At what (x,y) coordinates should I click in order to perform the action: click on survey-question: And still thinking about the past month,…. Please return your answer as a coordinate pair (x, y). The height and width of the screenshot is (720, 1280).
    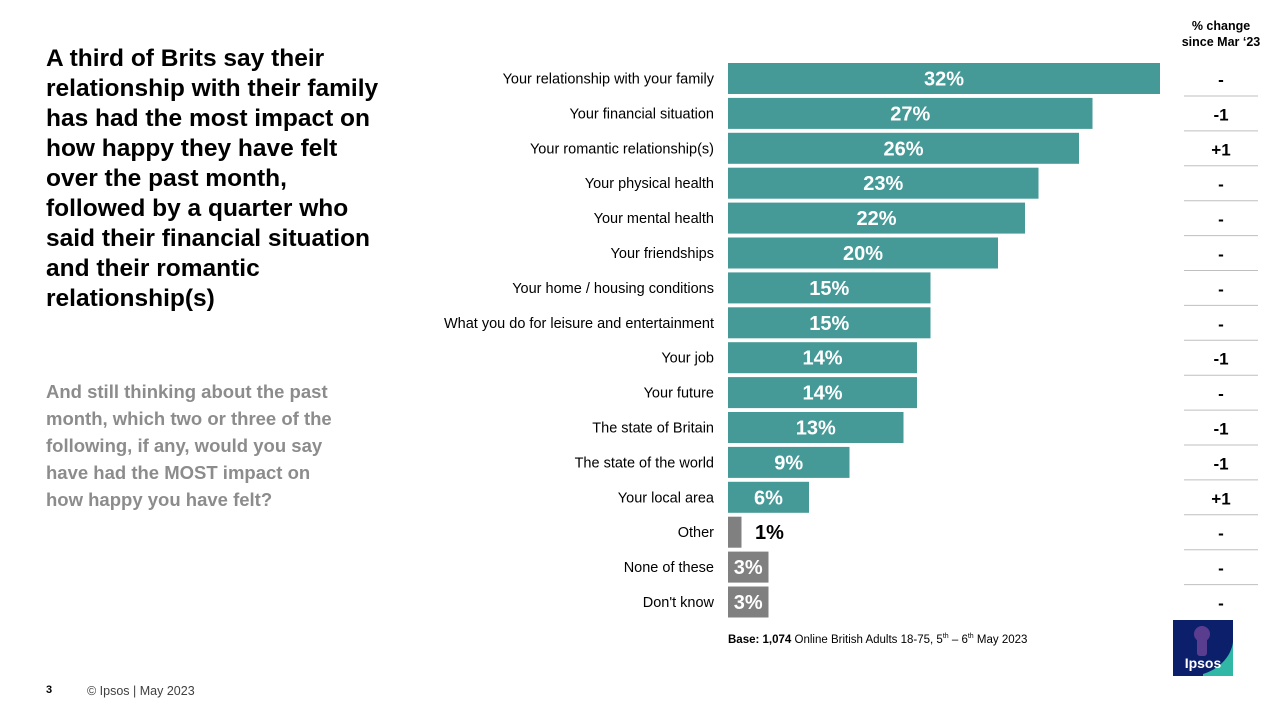
    Looking at the image, I should click on (189, 445).